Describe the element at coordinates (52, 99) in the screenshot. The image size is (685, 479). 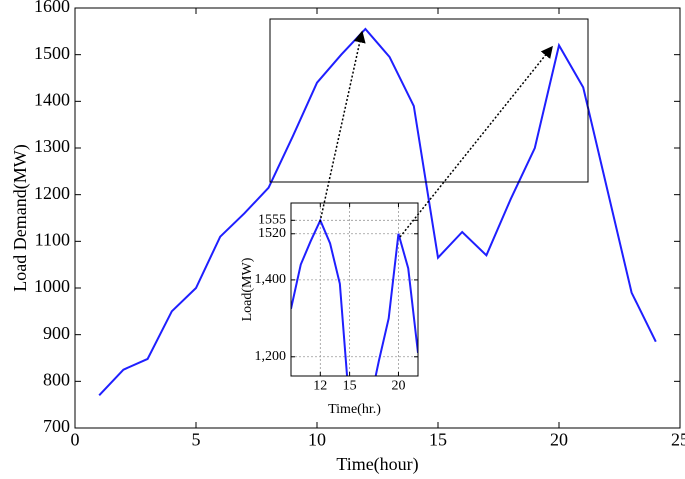
I see `y-tick-label: 1400` at that location.